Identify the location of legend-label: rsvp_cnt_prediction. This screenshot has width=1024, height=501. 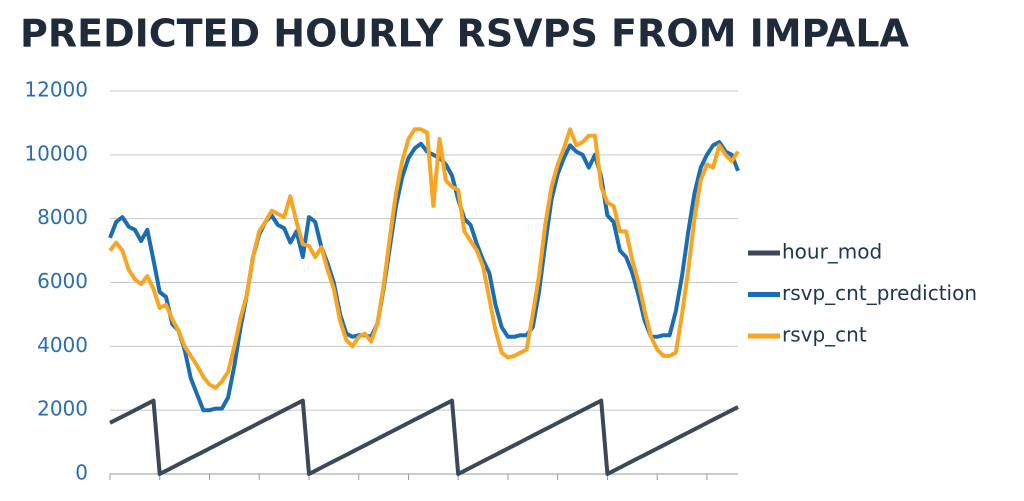
(879, 293).